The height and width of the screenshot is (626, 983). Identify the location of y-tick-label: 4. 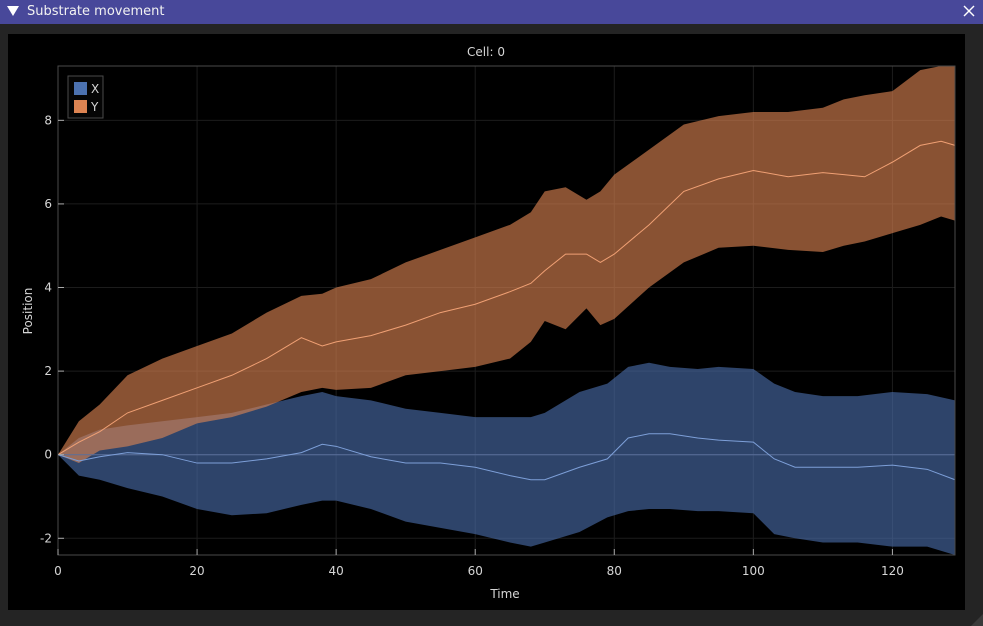
(48, 288).